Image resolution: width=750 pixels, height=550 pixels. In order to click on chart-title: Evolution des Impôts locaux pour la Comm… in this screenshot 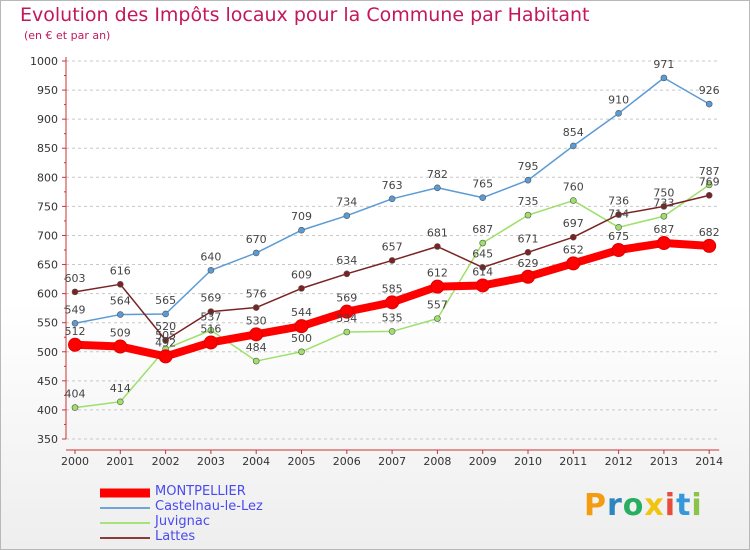, I will do `click(305, 15)`.